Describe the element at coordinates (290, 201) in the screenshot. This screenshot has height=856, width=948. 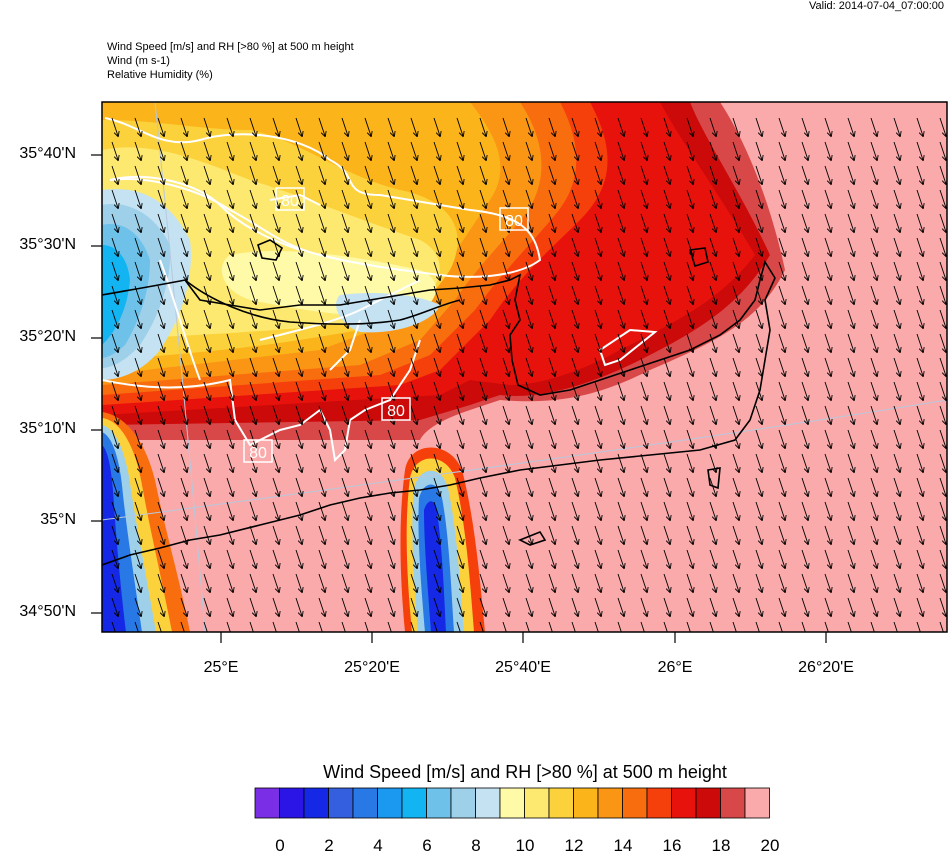
I see `rh-label-1: 80` at that location.